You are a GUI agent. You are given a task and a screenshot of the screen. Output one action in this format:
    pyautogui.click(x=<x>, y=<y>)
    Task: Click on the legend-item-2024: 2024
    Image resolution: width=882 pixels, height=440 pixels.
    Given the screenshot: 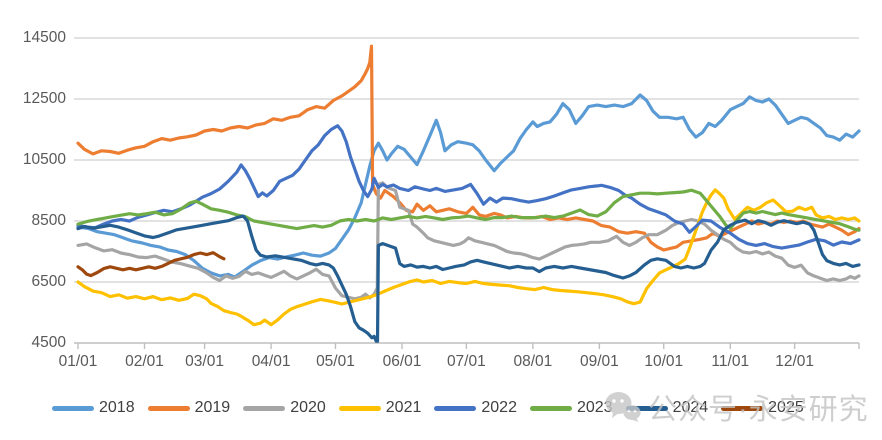 What is the action you would take?
    pyautogui.click(x=667, y=408)
    